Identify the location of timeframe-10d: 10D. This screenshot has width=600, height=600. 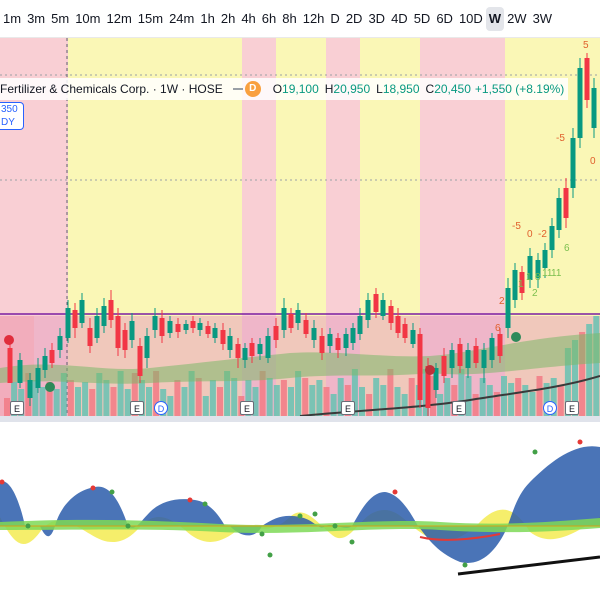
(470, 18).